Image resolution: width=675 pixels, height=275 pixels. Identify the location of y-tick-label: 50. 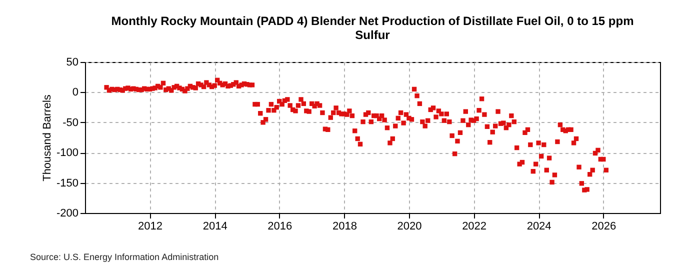
(72, 62).